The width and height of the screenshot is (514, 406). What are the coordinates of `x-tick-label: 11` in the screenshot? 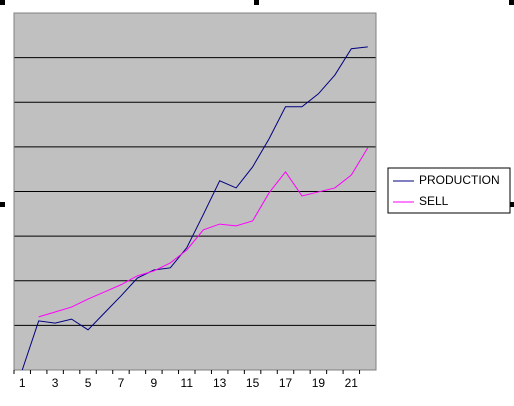 It's located at (187, 383).